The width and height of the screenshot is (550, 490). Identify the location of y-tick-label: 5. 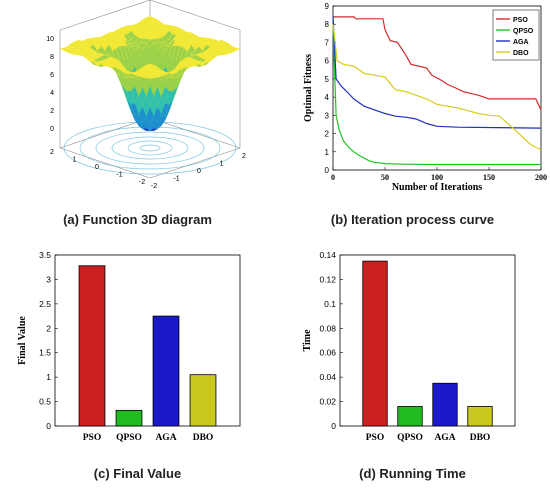
(327, 79).